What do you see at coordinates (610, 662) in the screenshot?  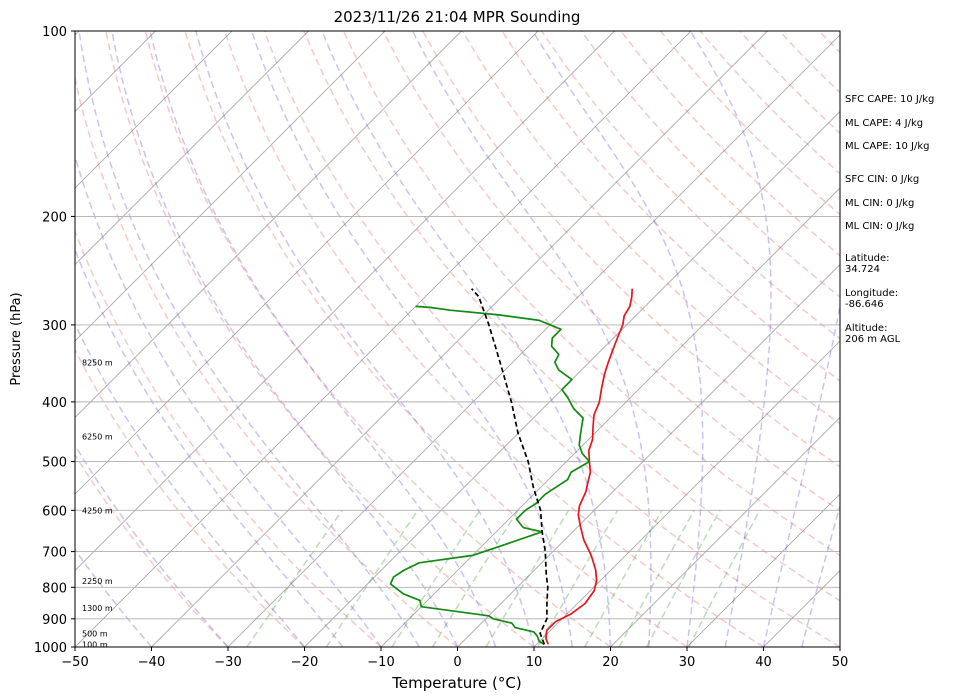 I see `x-tick-label: 20` at bounding box center [610, 662].